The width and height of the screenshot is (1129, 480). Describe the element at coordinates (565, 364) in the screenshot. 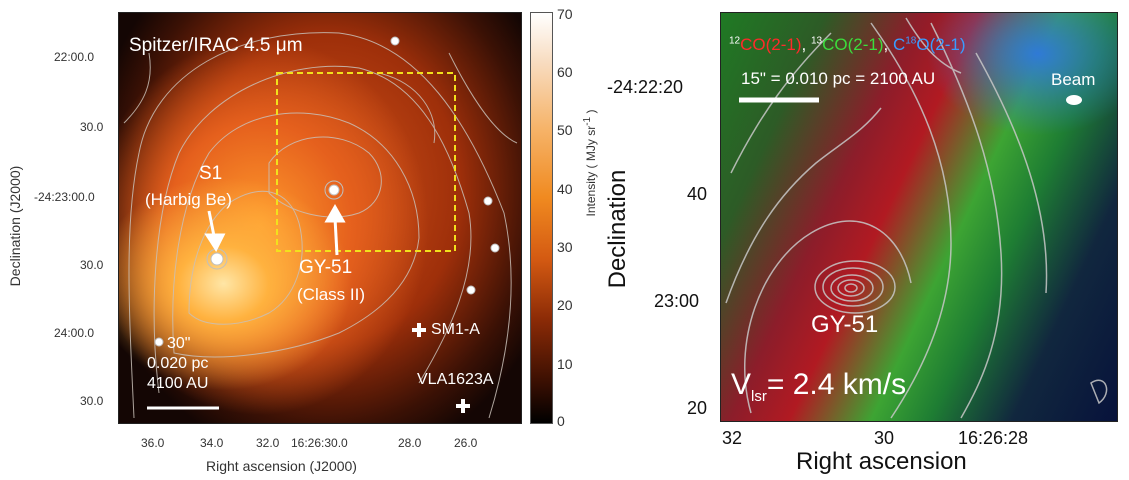

I see `colorbar-tick-10: 10` at that location.